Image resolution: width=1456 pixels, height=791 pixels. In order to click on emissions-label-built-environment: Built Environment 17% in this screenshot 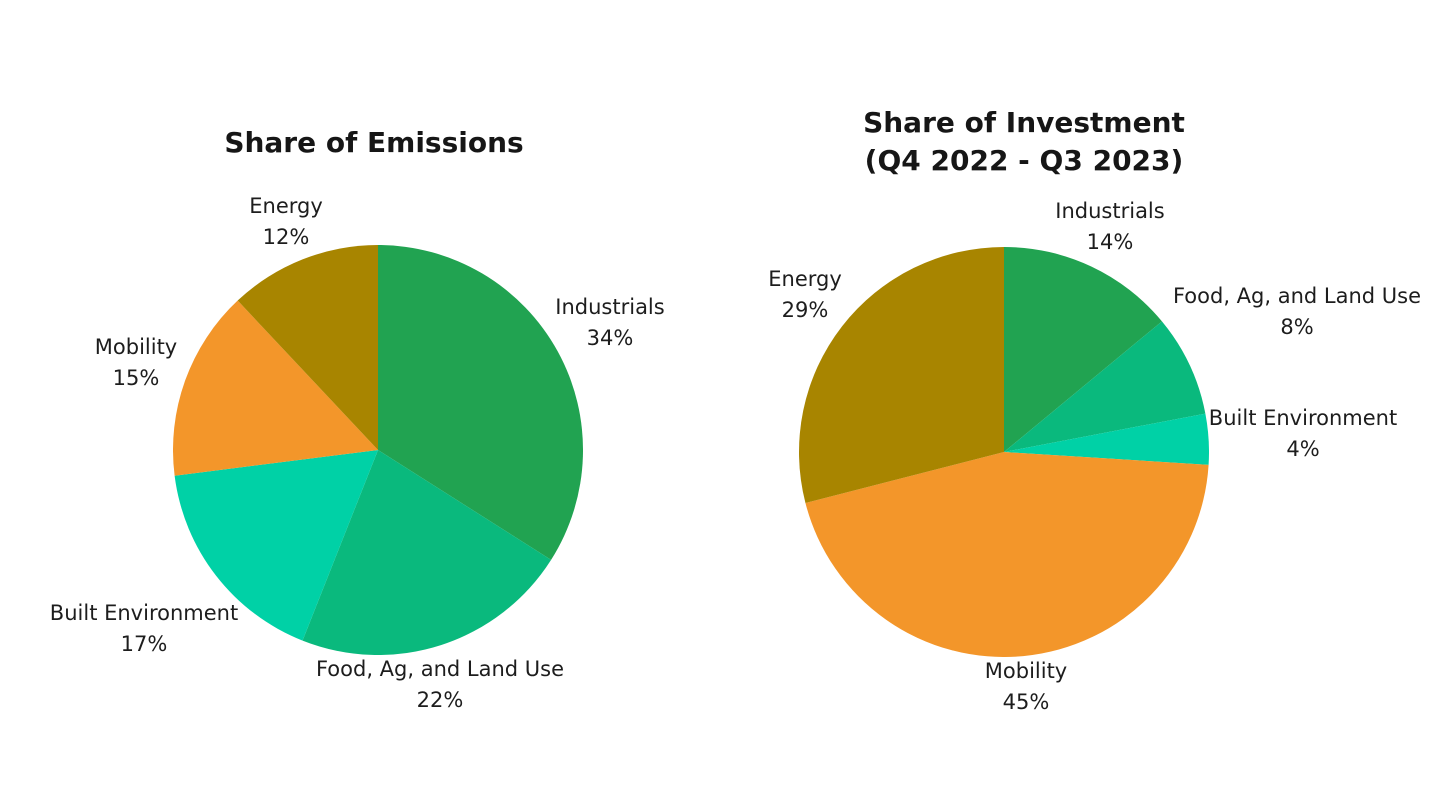, I will do `click(144, 629)`.